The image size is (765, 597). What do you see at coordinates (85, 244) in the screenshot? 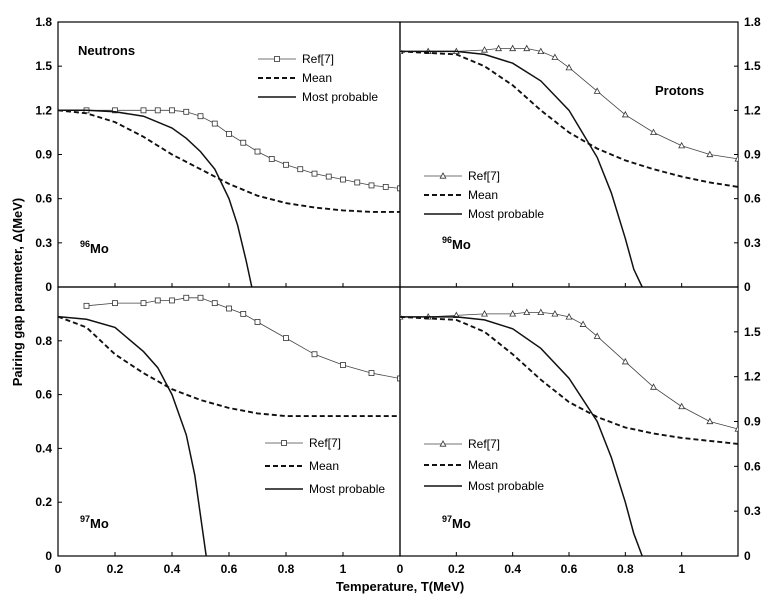
I see `nucleus-mass: 96` at bounding box center [85, 244].